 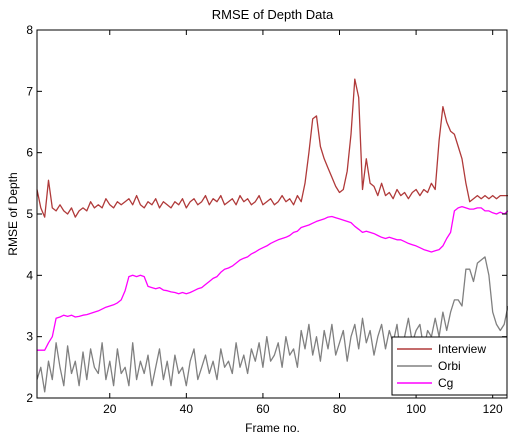 What do you see at coordinates (29, 214) in the screenshot?
I see `y-tick-label: 5` at bounding box center [29, 214].